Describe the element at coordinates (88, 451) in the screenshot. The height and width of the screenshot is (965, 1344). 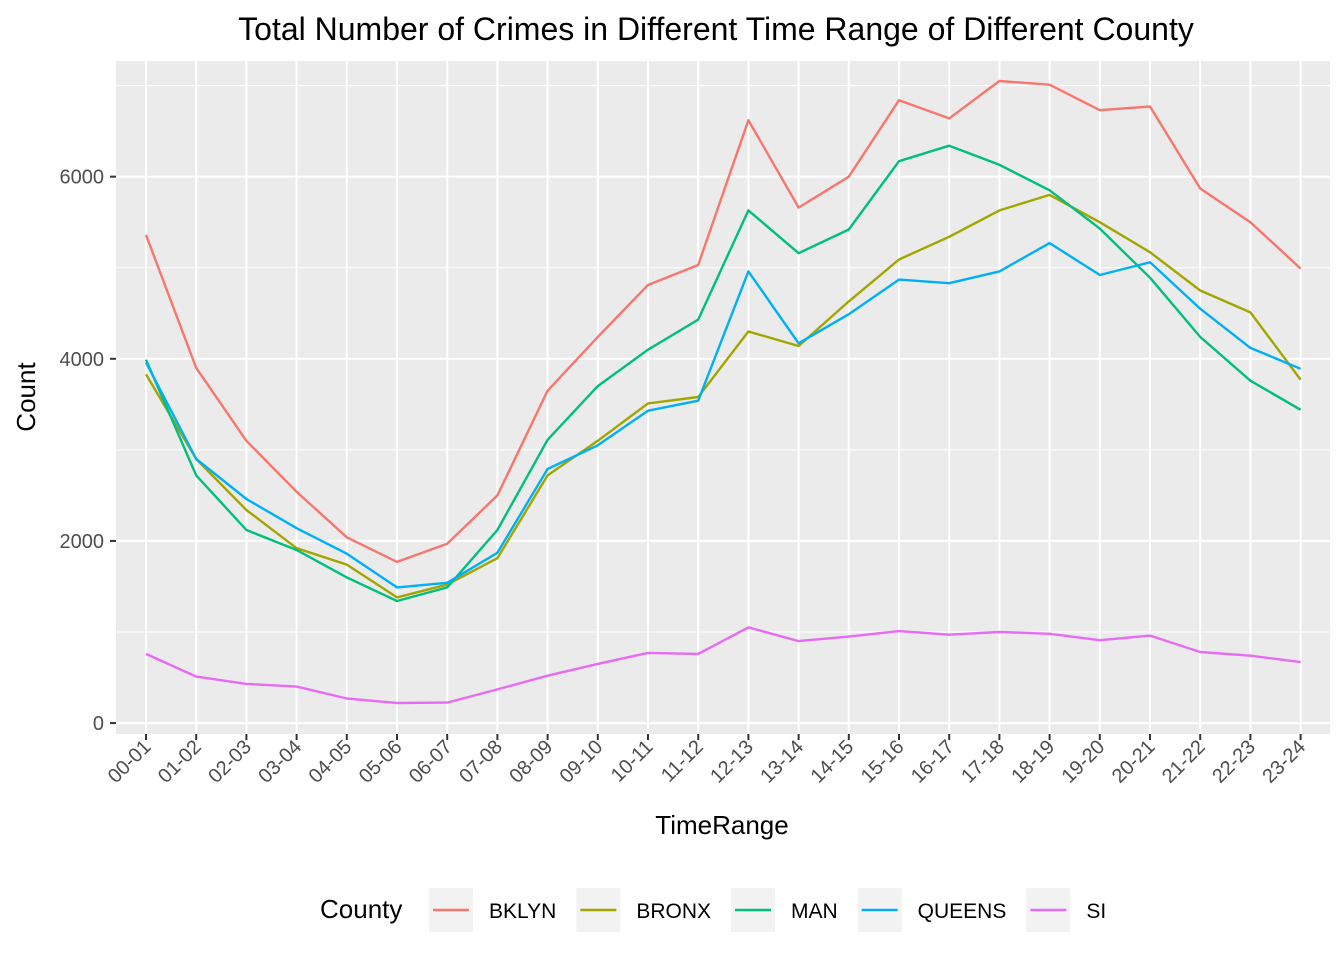
I see `y-axis: 0 2000 4000 6000` at that location.